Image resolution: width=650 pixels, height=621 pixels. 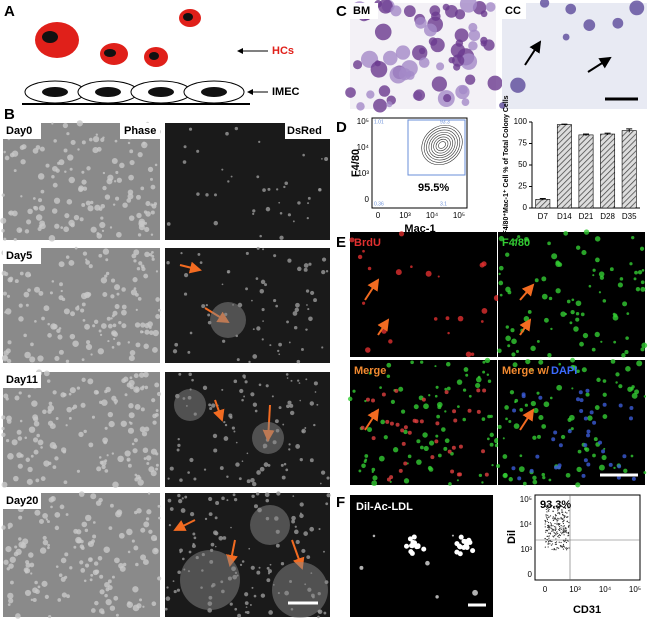 I want to click on bar, so click(x=543, y=204).